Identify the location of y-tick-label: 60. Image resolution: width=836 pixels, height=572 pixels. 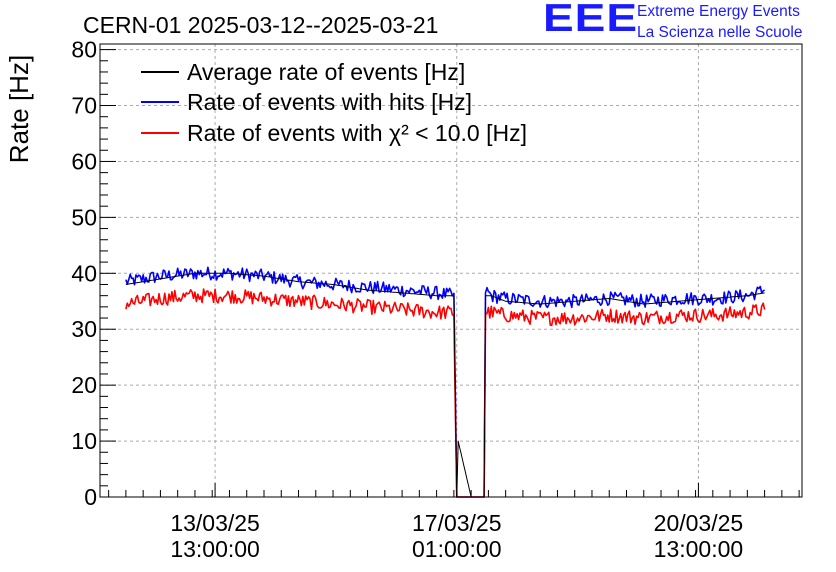
(84, 161).